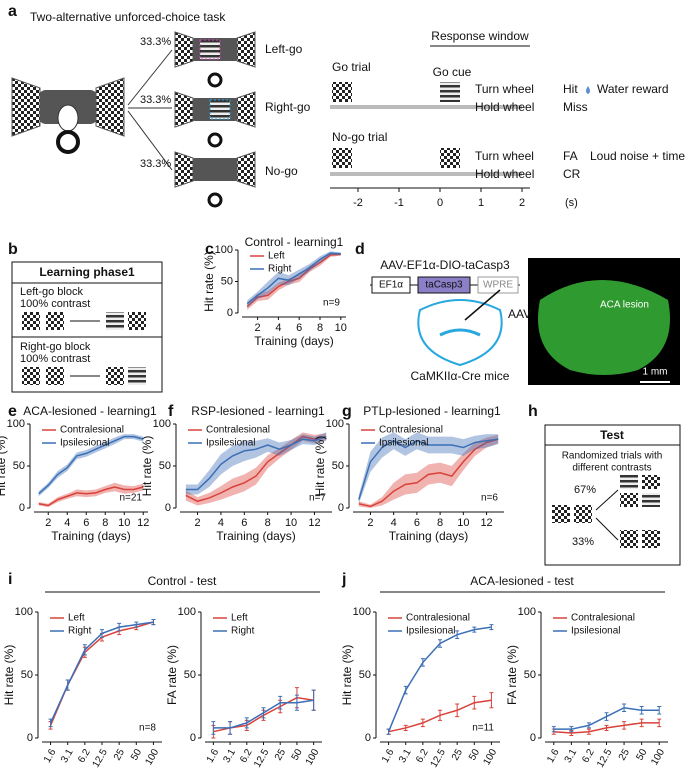 Image resolution: width=685 pixels, height=771 pixels. What do you see at coordinates (84, 756) in the screenshot?
I see `x-tick-label: 6.2` at bounding box center [84, 756].